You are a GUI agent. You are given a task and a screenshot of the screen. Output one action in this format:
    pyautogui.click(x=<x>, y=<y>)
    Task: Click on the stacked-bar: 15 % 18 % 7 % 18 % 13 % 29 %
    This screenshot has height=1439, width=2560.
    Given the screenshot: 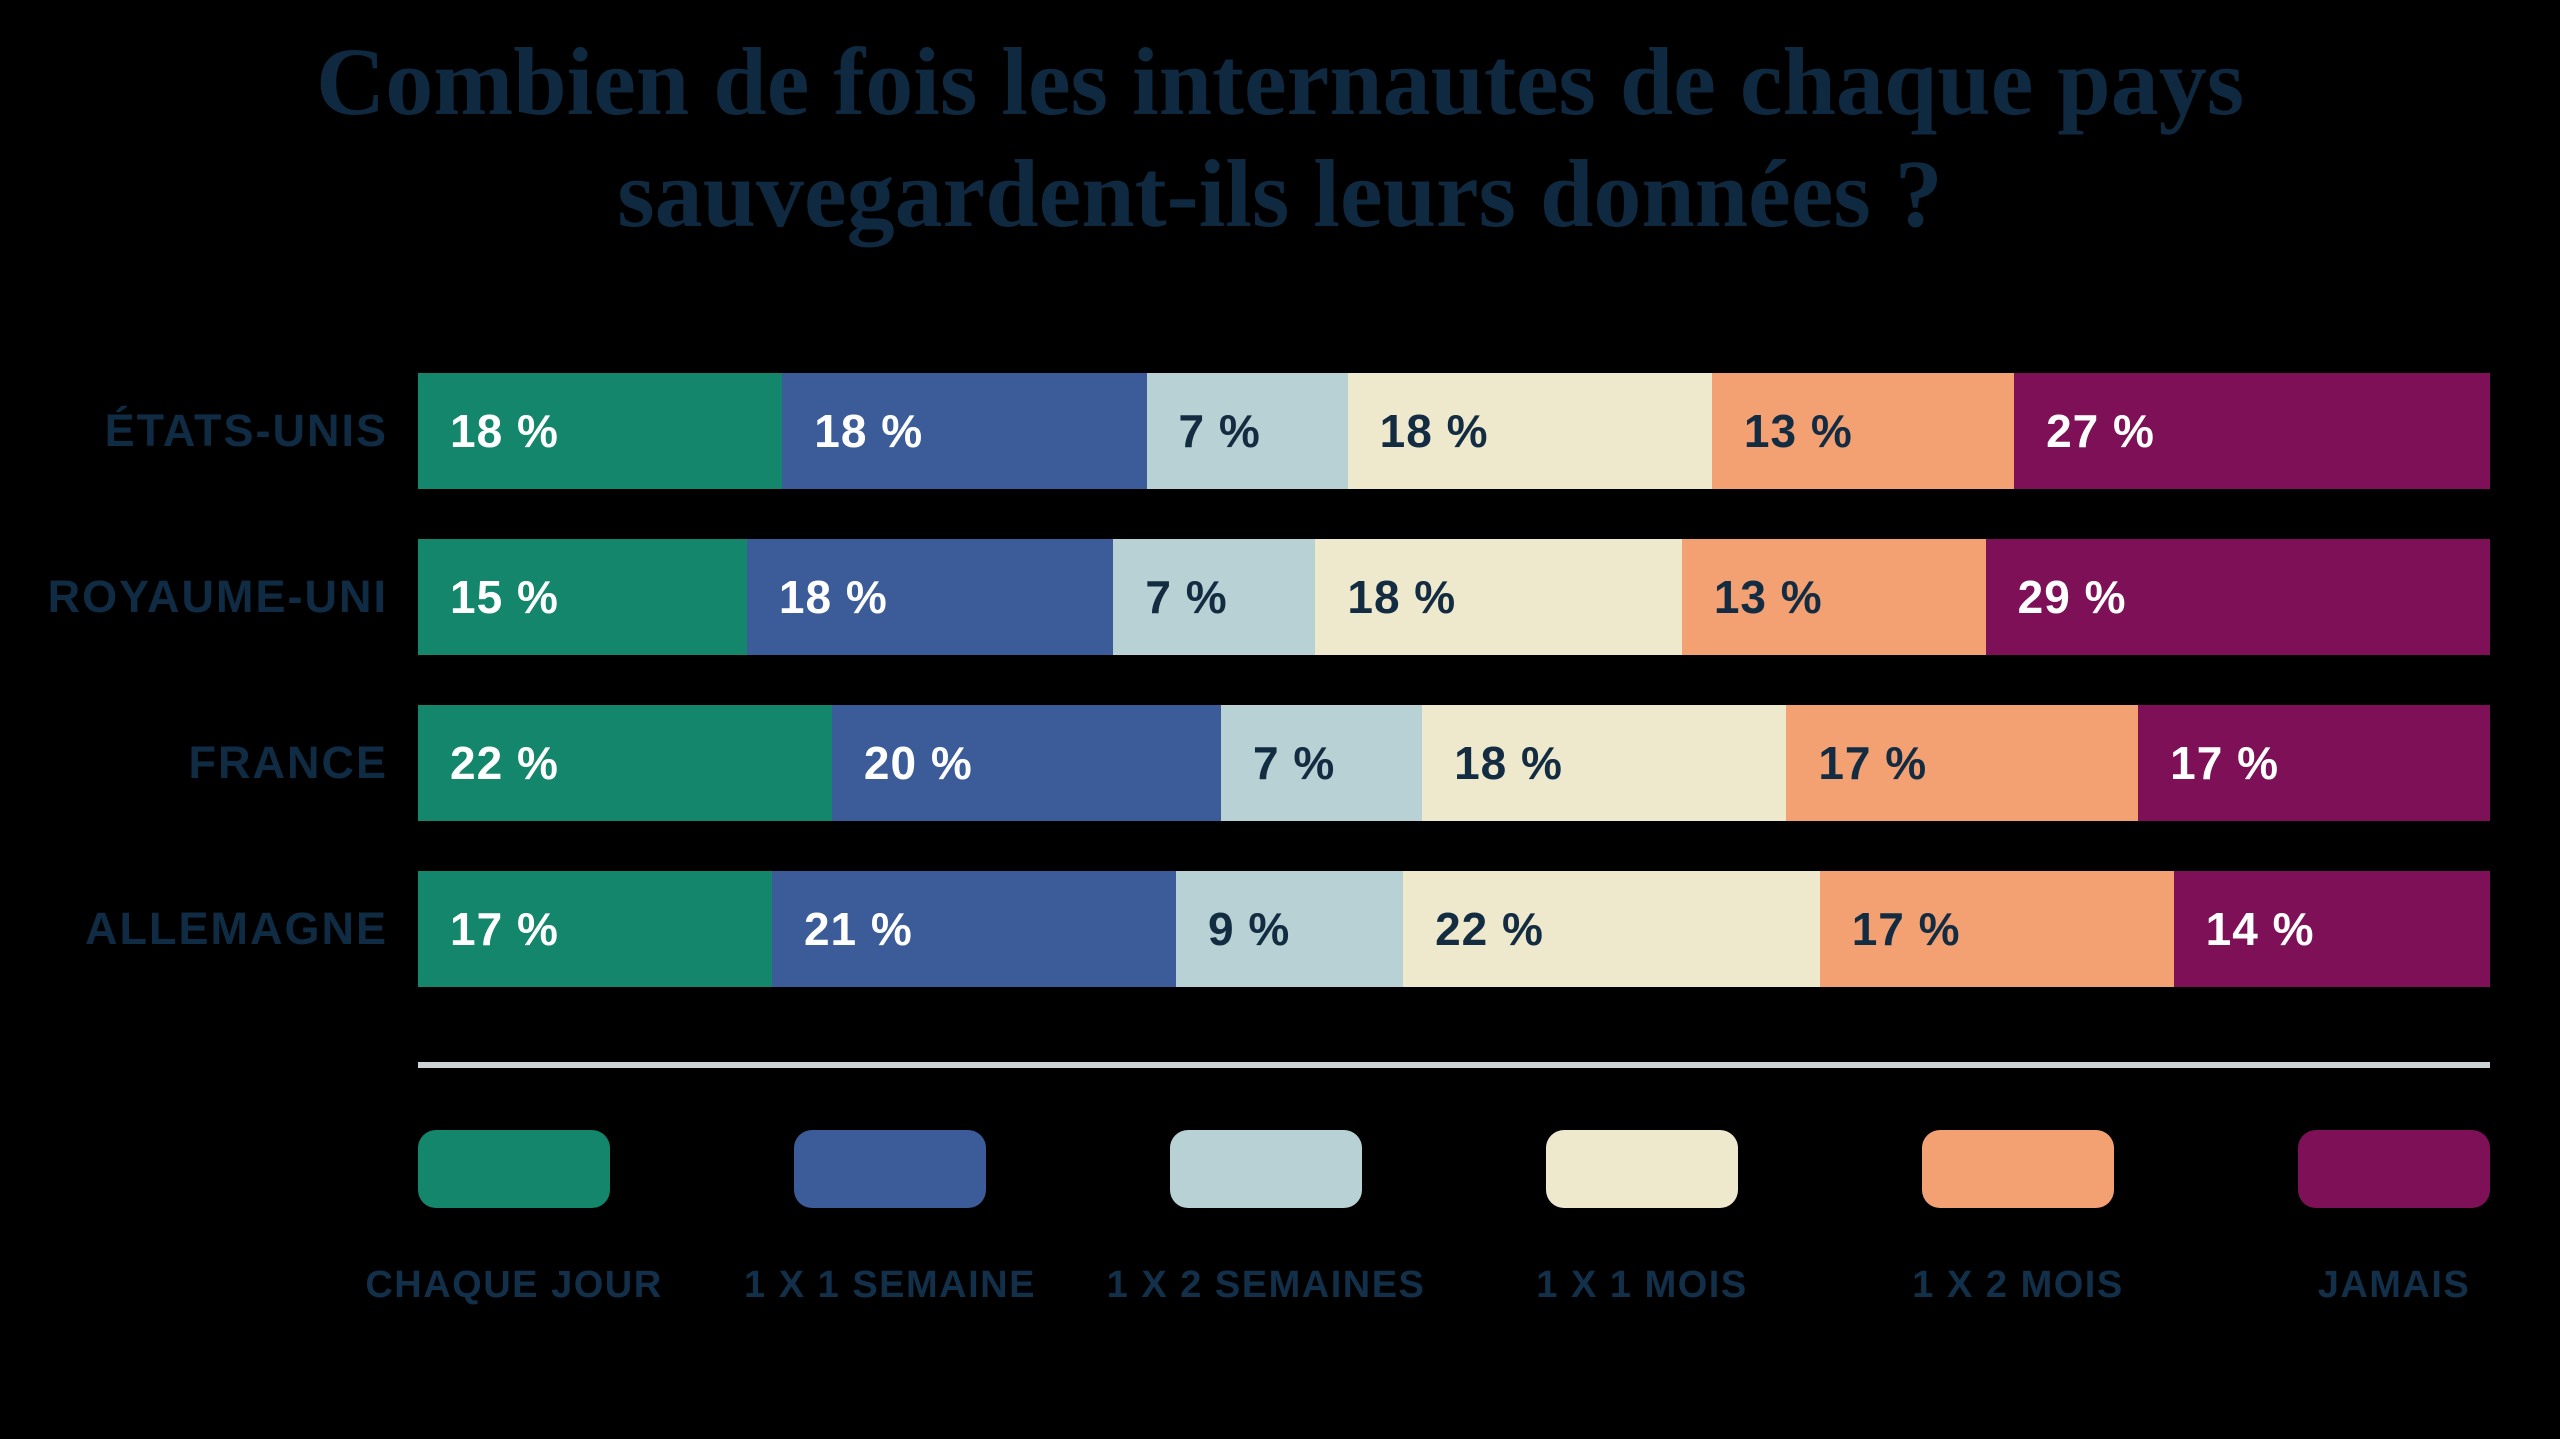 What is the action you would take?
    pyautogui.click(x=1454, y=596)
    